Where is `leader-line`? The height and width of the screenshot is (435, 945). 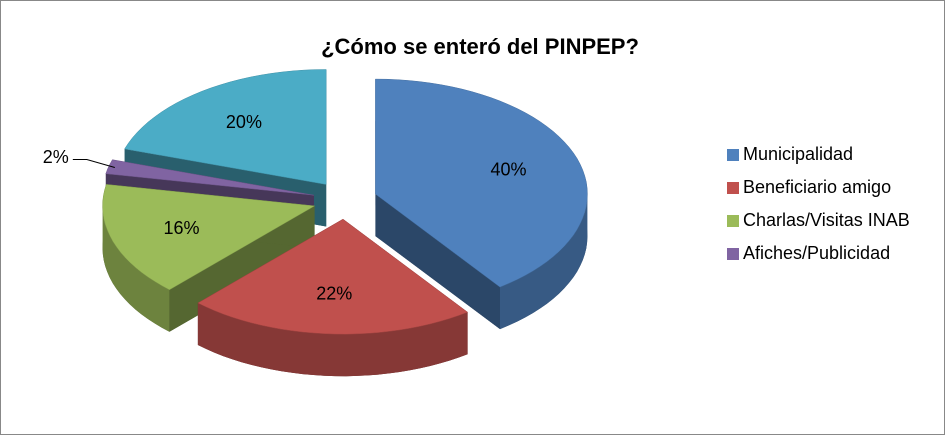
leader-line is located at coordinates (93, 163).